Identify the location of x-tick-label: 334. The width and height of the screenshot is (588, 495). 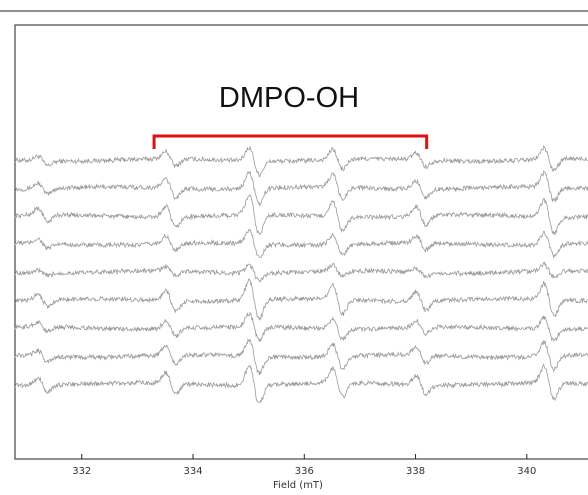
(192, 471).